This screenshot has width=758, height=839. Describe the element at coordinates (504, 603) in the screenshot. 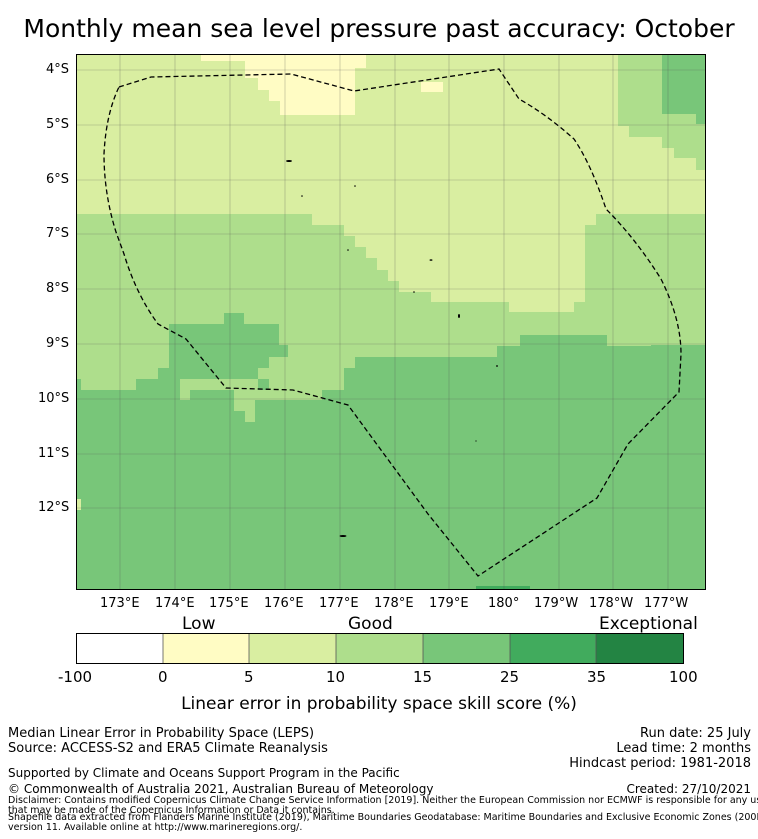

I see `lon-label: 180°` at that location.